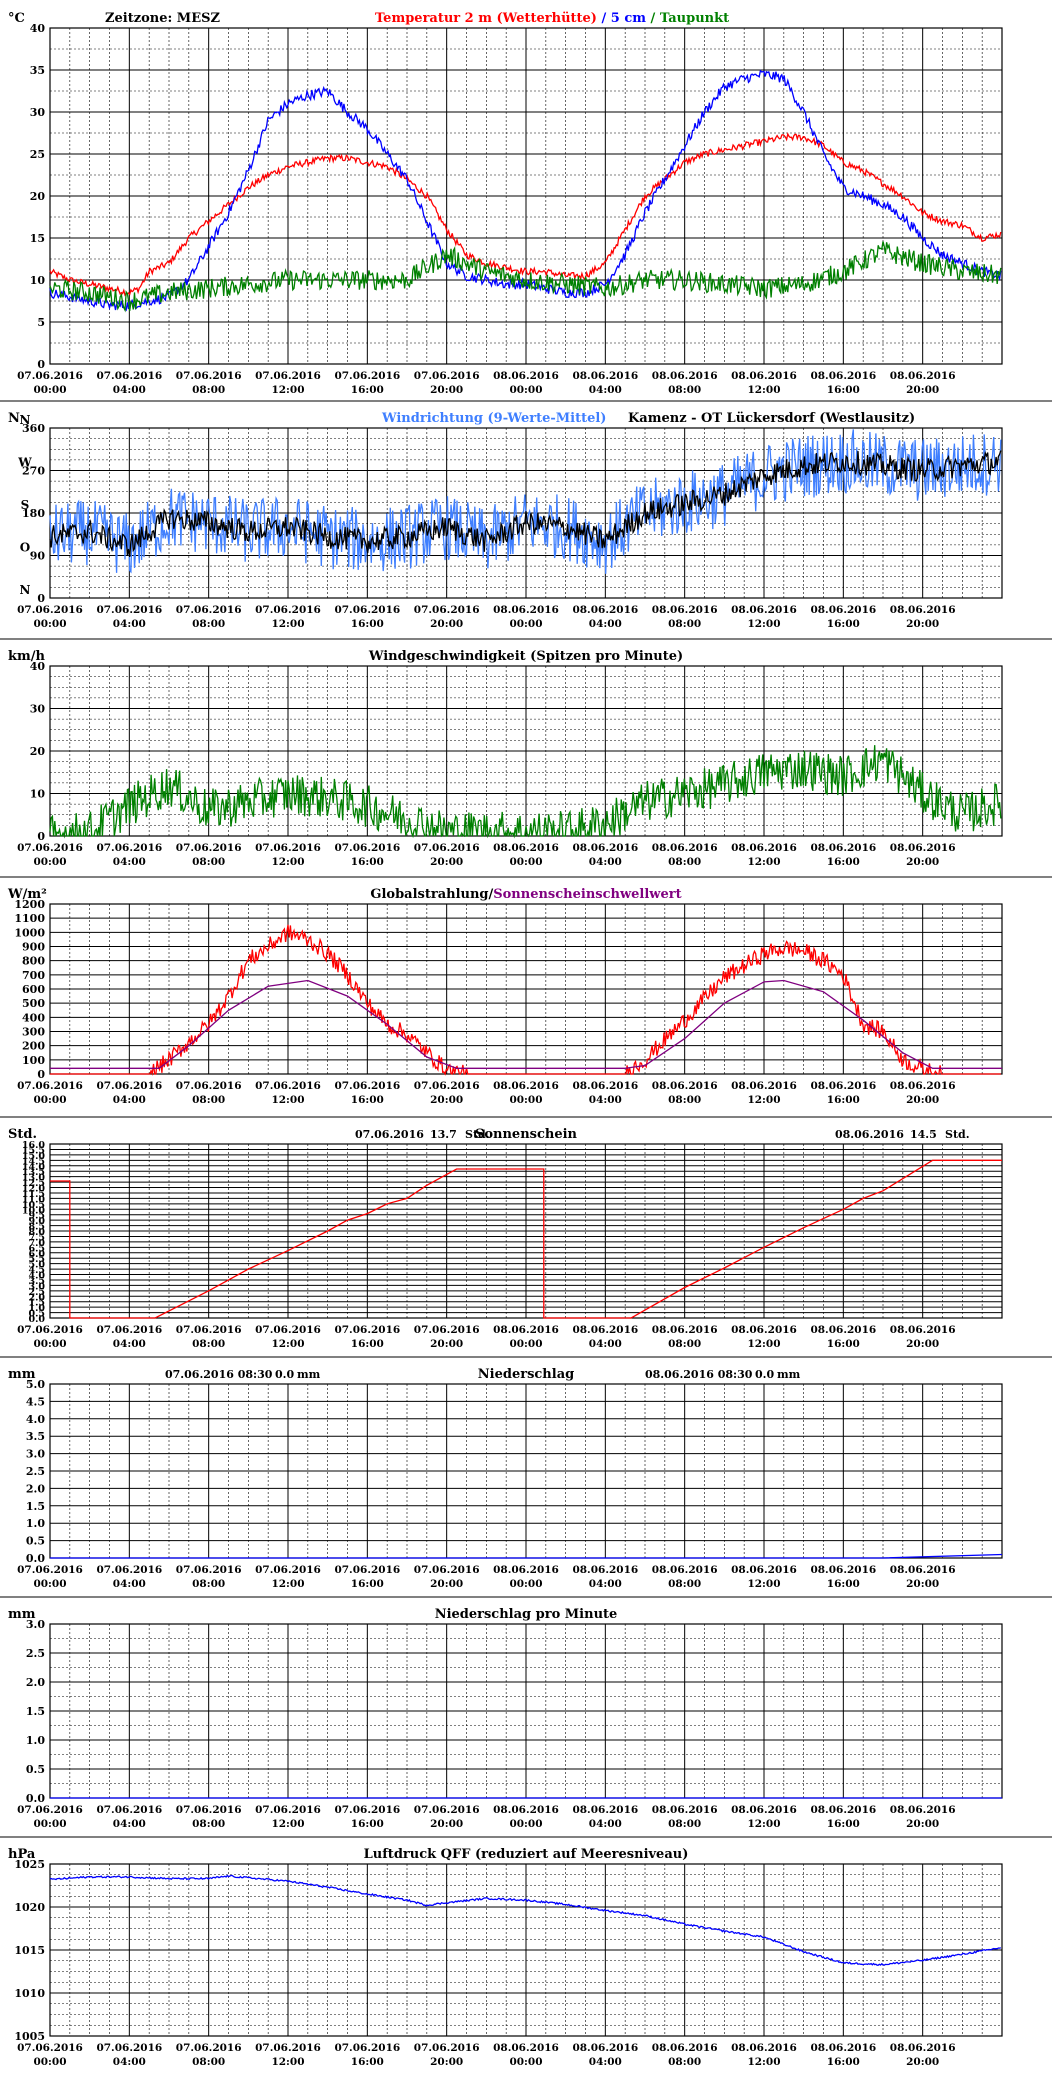  Describe the element at coordinates (33, 961) in the screenshot. I see `y-tick-label: 800` at that location.